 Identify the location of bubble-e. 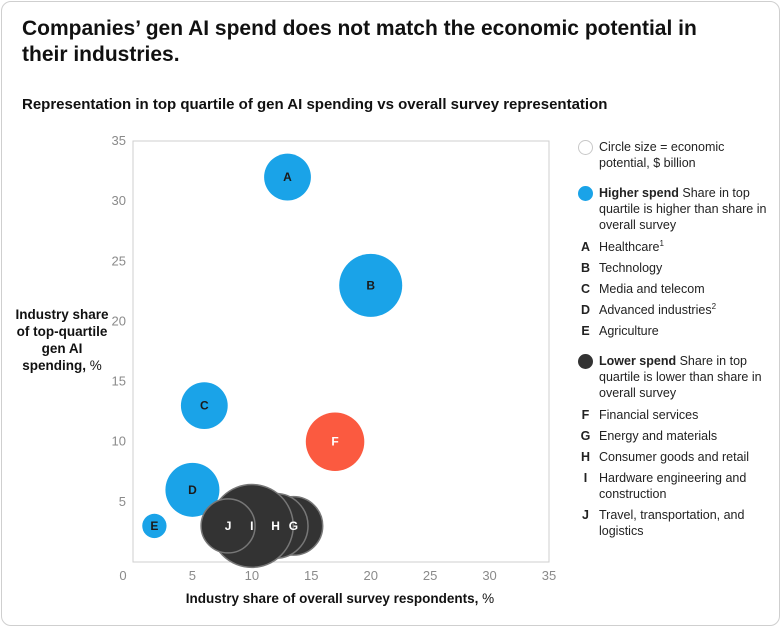
(154, 526).